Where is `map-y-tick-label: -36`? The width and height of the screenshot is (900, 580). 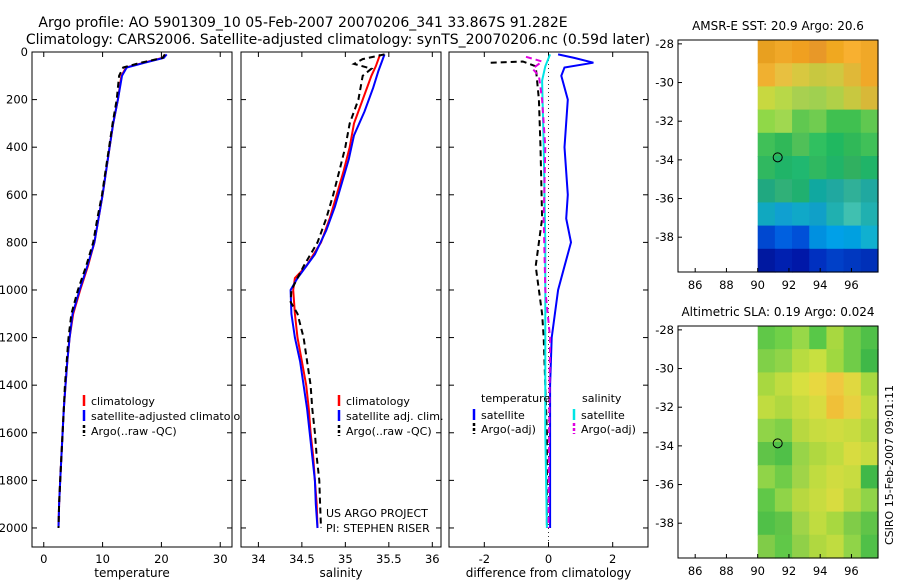 map-y-tick-label: -36 is located at coordinates (664, 485).